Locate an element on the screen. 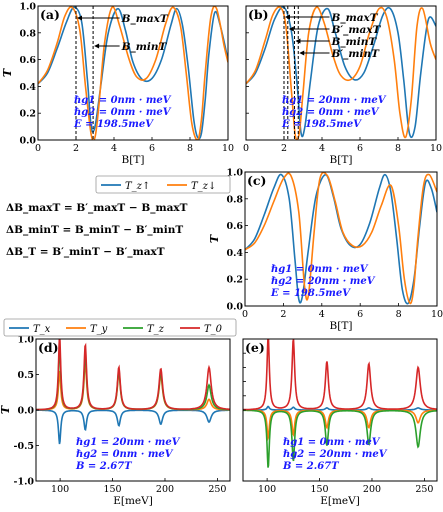  series-line-t0 is located at coordinates (133, 375).